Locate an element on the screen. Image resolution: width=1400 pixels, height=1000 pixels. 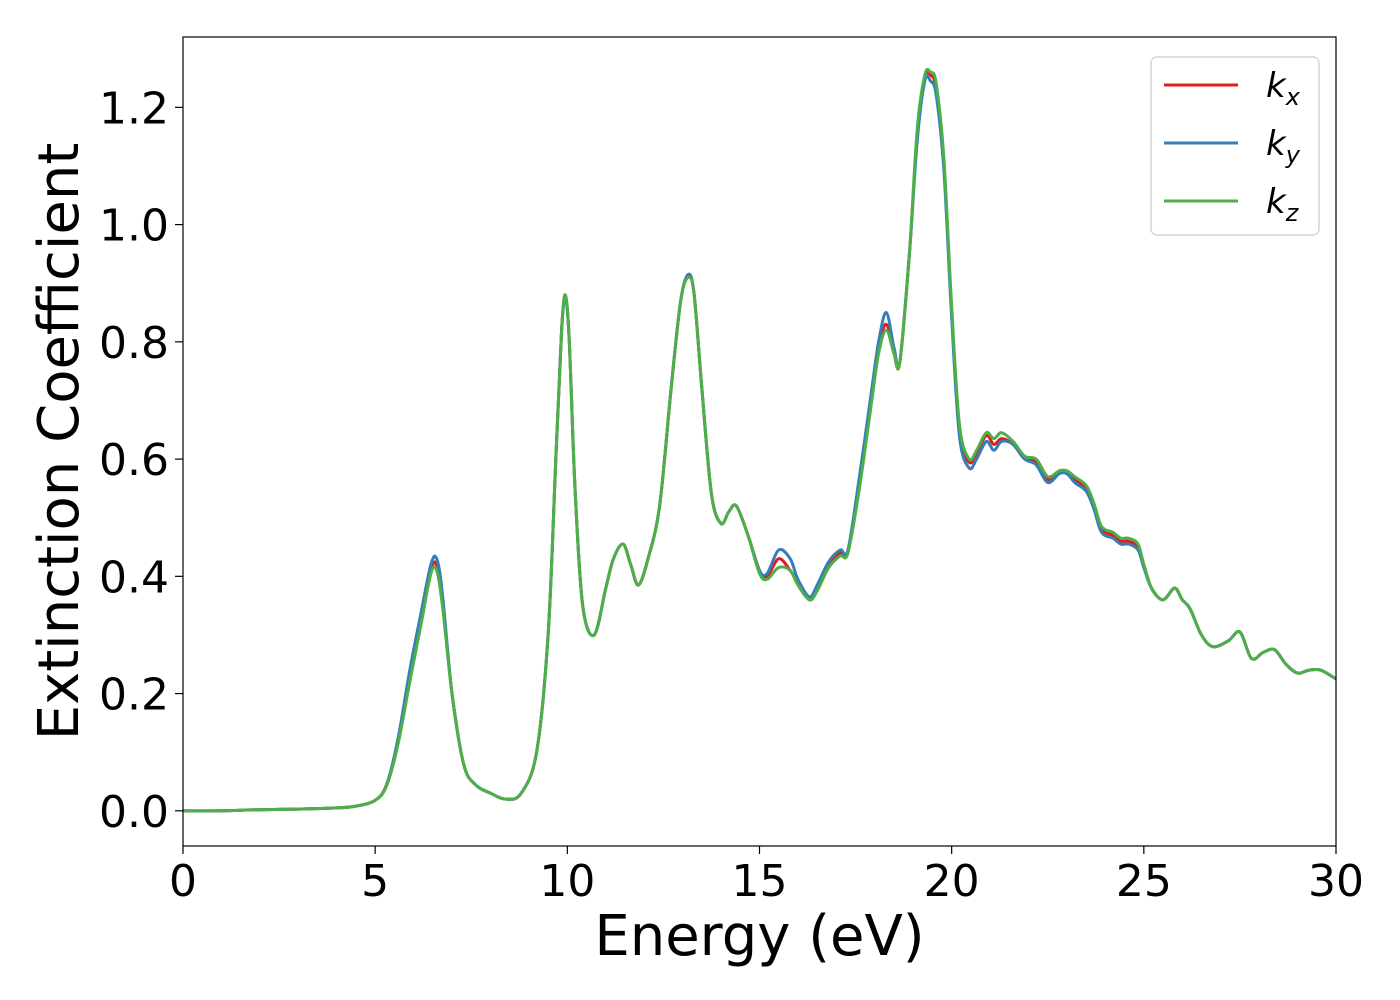
y-tick-label: 1.2 is located at coordinates (134, 108).